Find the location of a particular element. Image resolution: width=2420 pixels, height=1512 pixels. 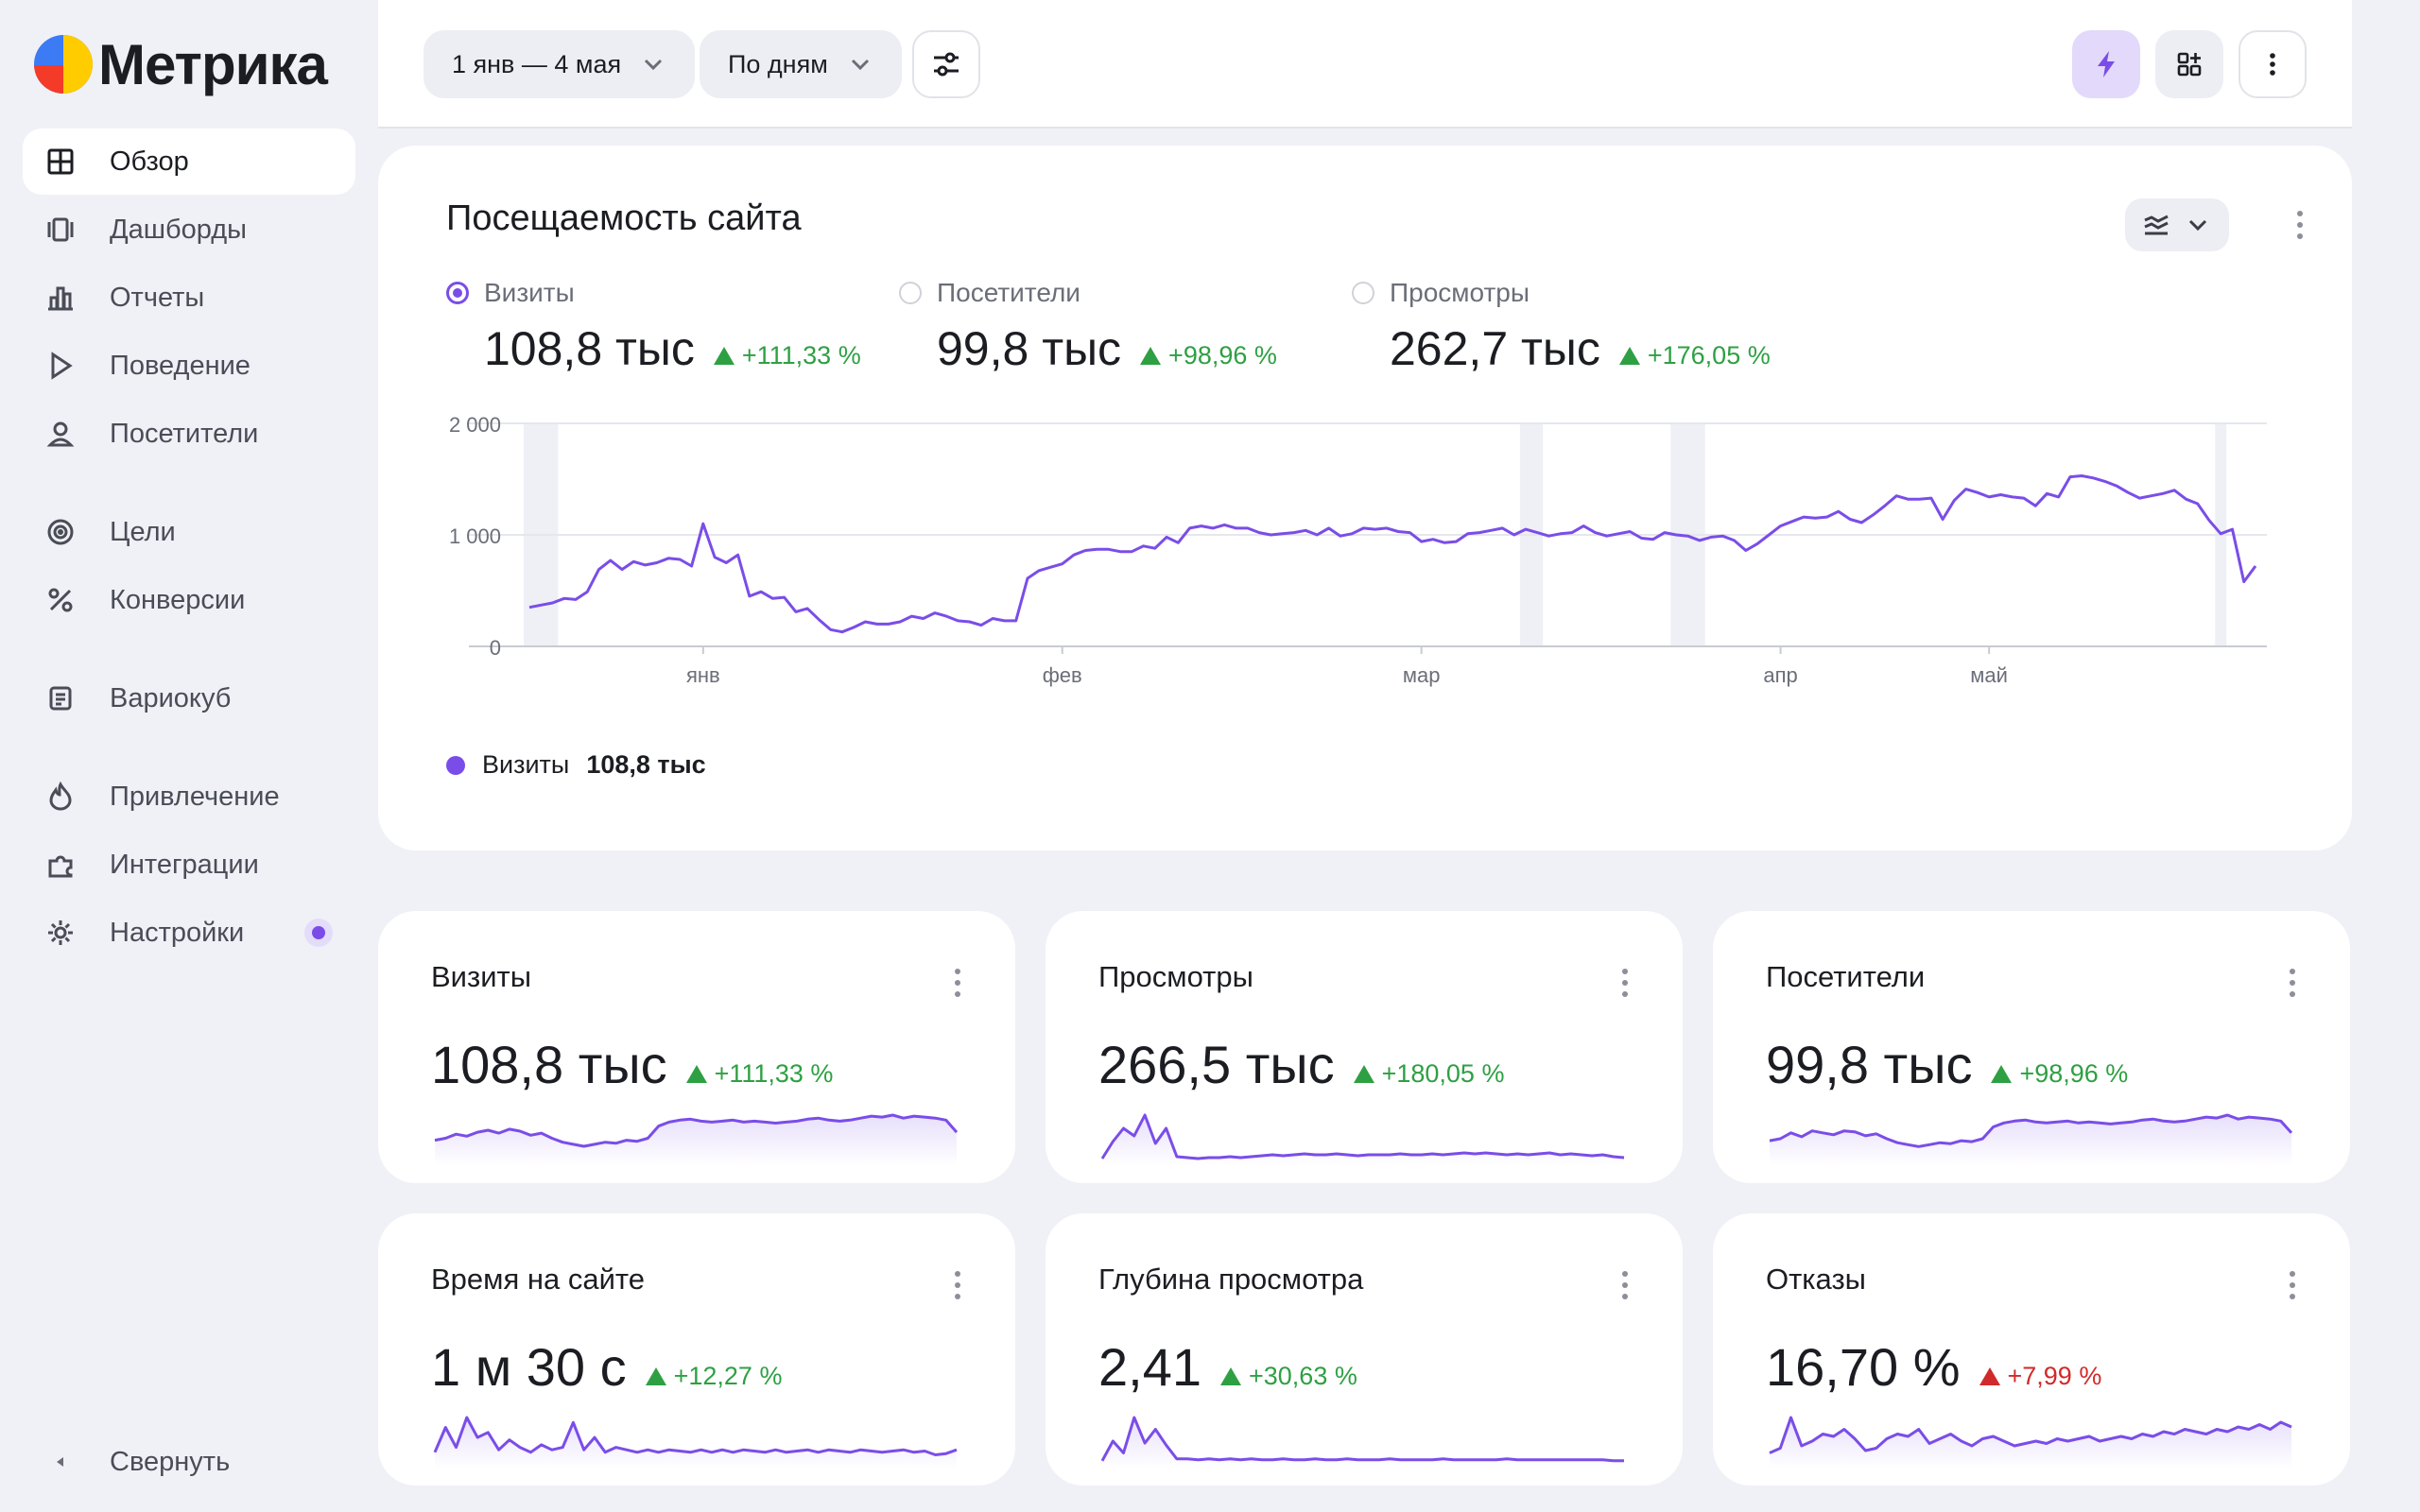

x-tick-label: мар is located at coordinates (1422, 675).